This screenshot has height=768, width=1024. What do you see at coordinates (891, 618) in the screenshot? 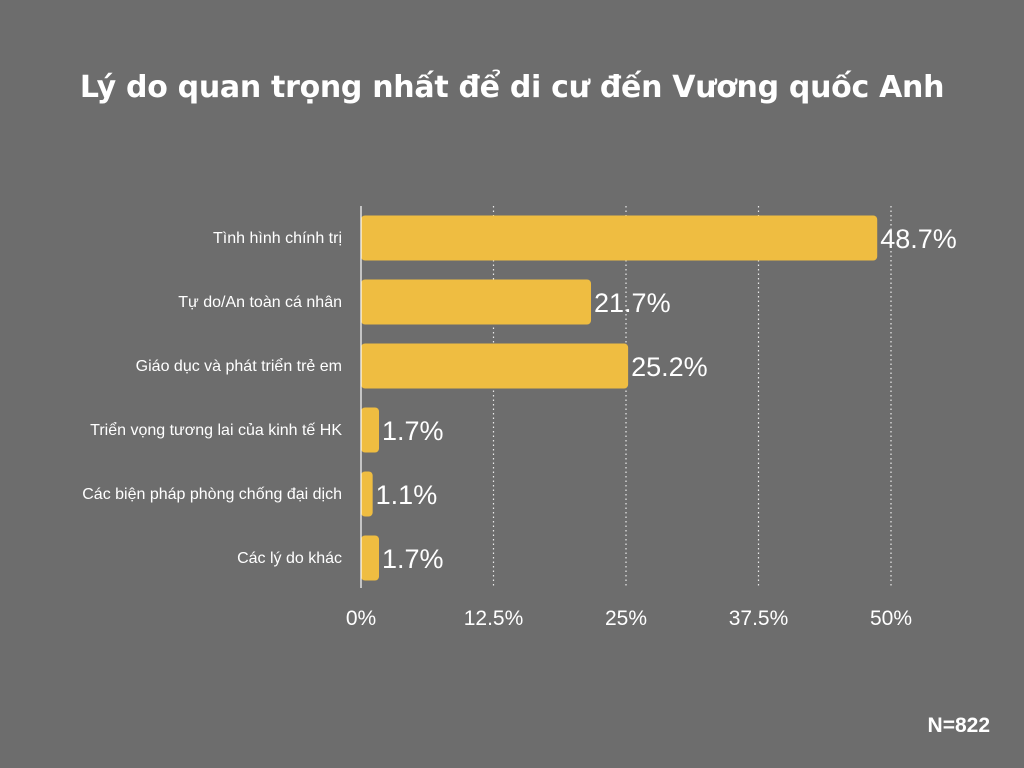
I see `x-tick-label: 50%` at bounding box center [891, 618].